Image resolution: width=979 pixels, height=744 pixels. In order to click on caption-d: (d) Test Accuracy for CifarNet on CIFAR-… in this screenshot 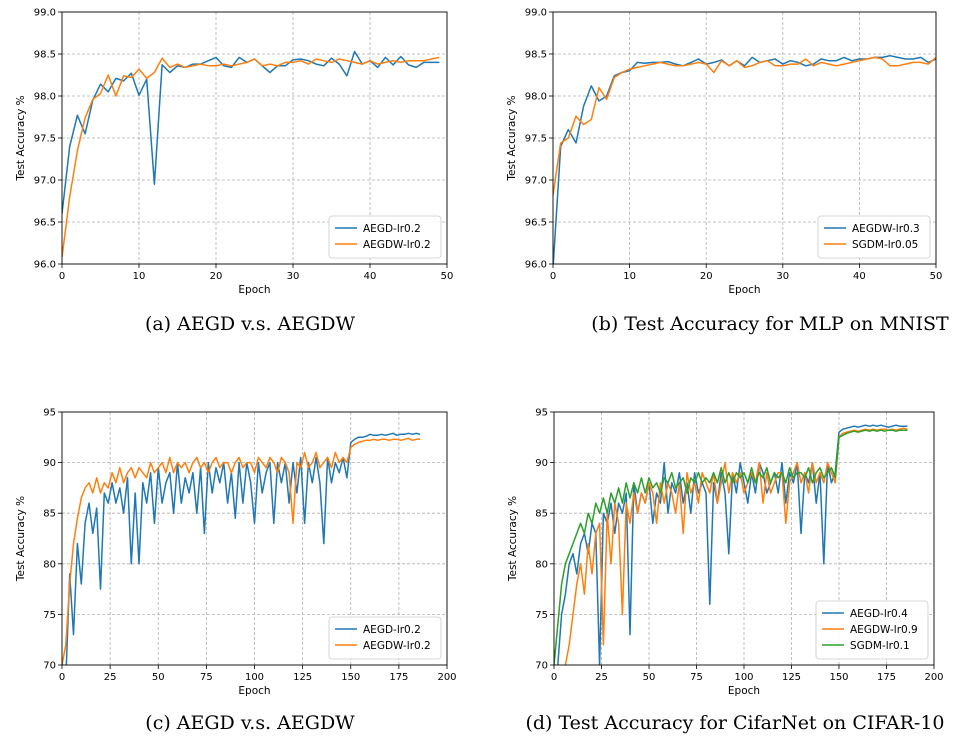, I will do `click(735, 723)`.